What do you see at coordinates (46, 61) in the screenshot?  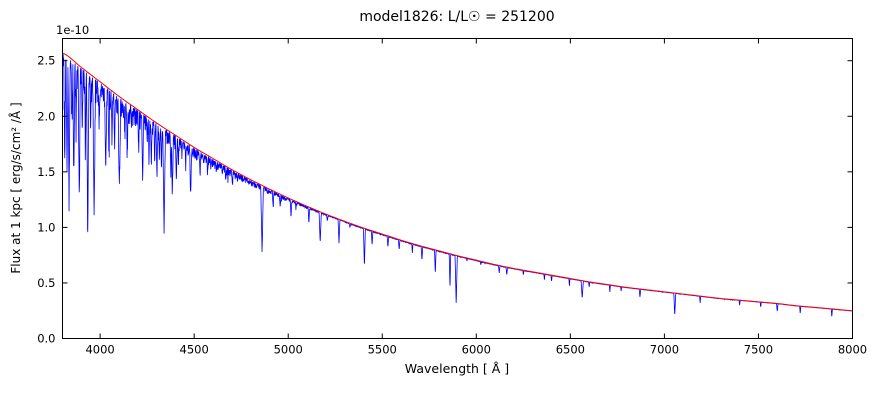 I see `y-tick-label: 2.5` at bounding box center [46, 61].